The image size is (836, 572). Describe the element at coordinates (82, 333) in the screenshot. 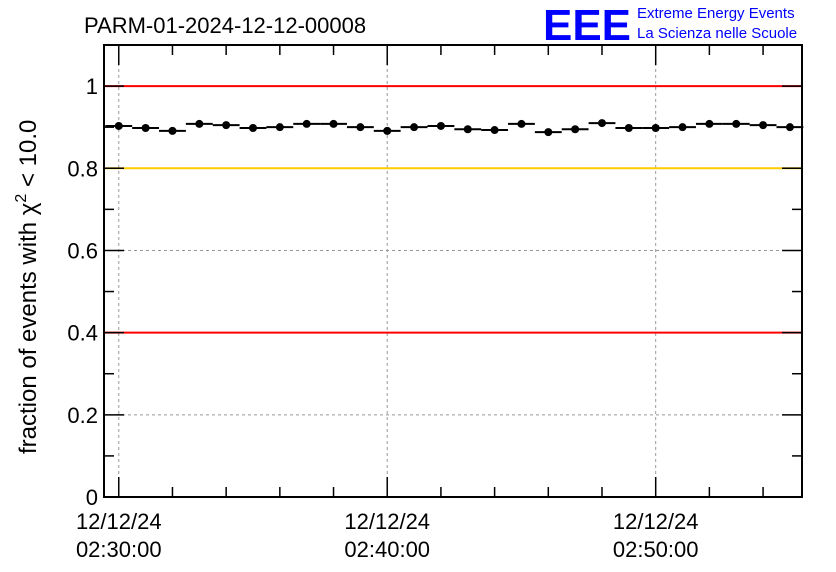

I see `y-tick-label: 0.4` at that location.